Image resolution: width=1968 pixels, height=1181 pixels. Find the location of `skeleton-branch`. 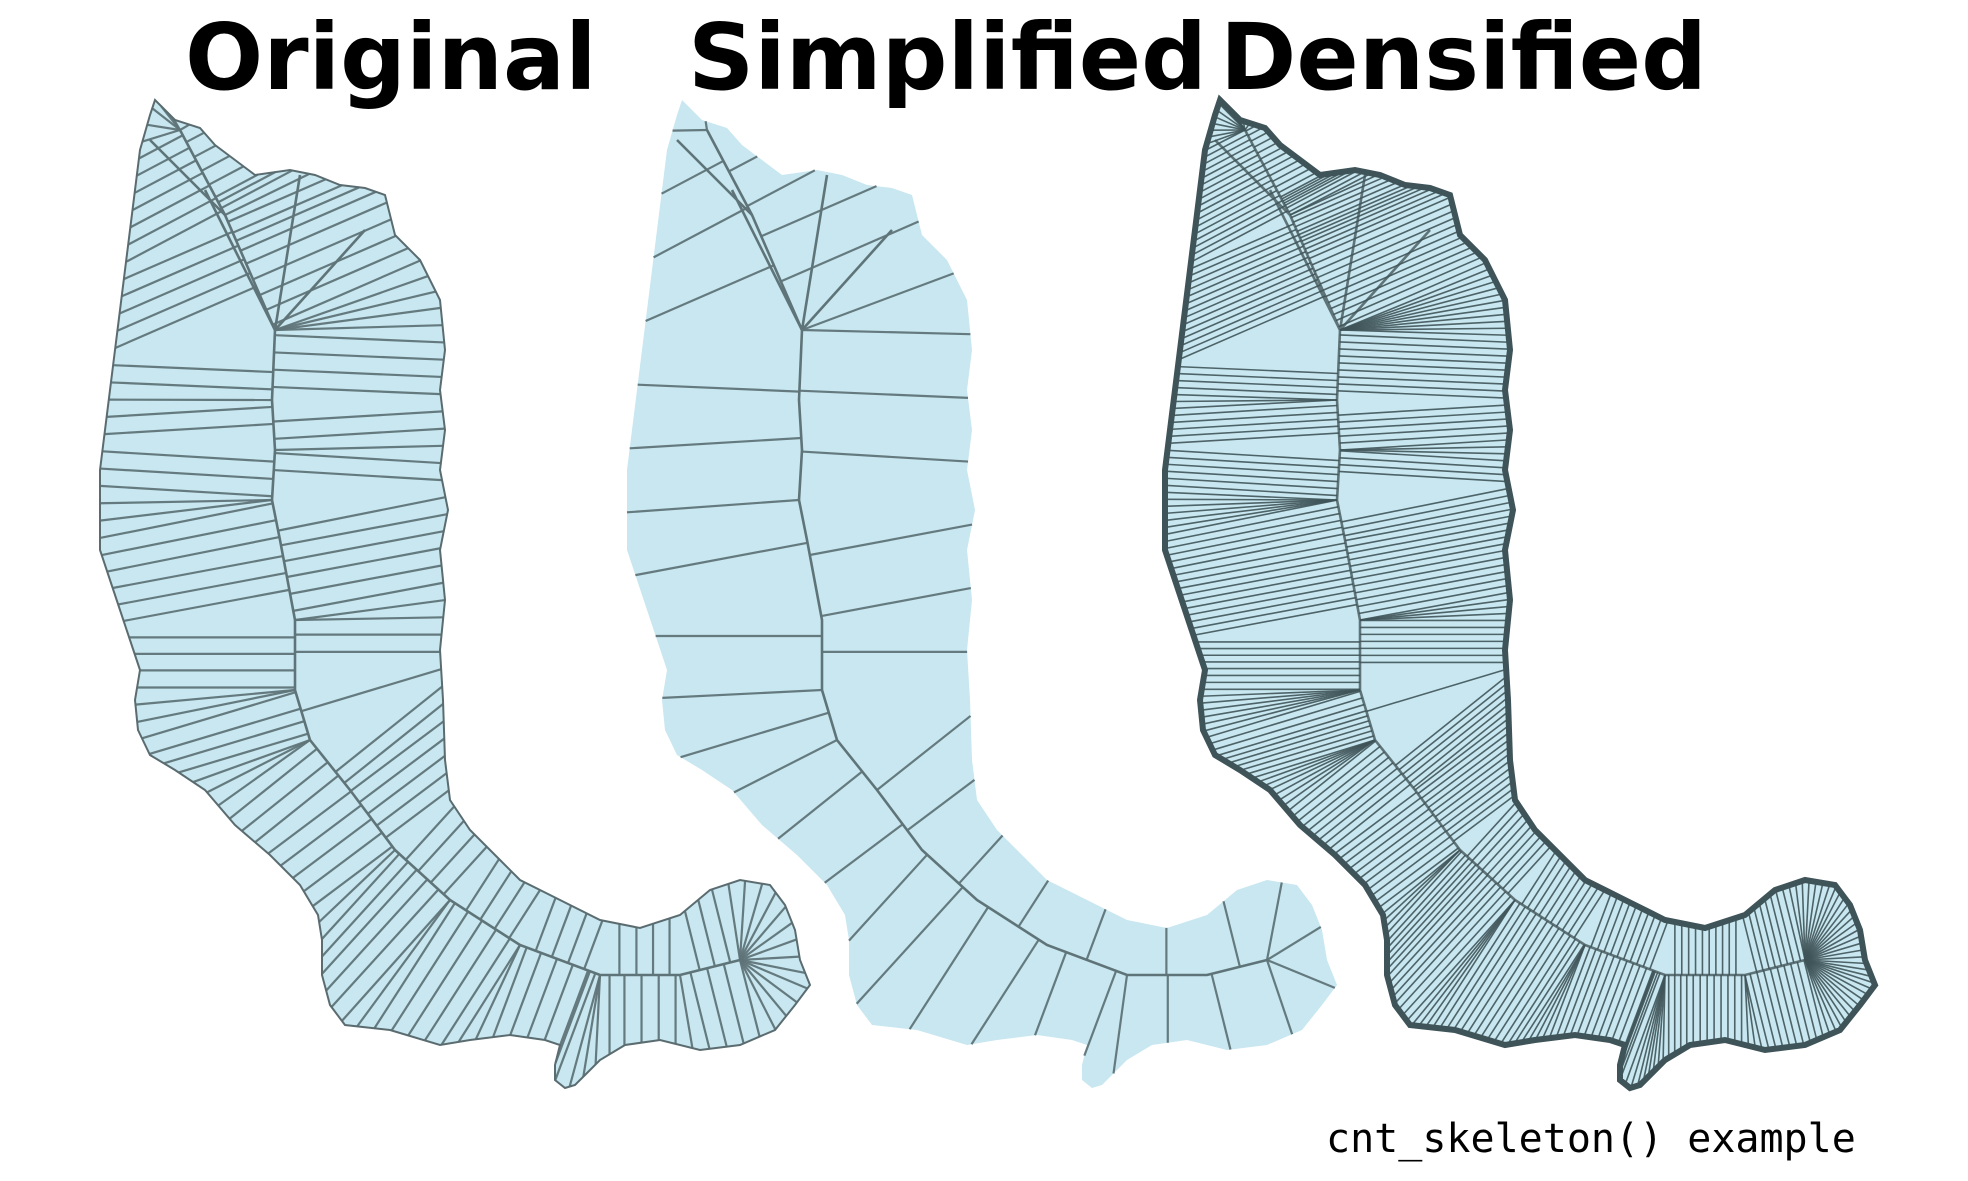

skeleton-branch is located at coordinates (1352, 252).